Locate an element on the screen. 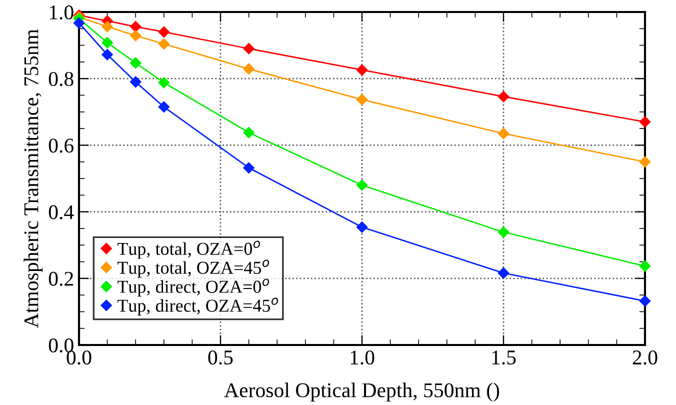  y-tick-label: 1.0 is located at coordinates (62, 12).